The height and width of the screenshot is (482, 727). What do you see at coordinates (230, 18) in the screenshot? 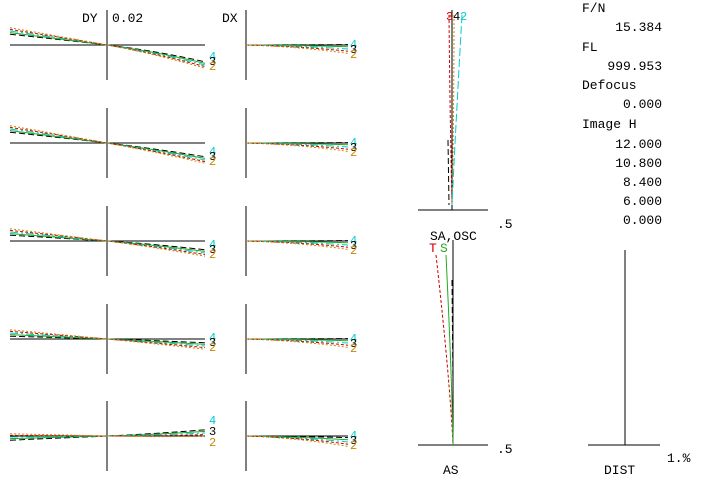
I see `dx-label: DX` at bounding box center [230, 18].